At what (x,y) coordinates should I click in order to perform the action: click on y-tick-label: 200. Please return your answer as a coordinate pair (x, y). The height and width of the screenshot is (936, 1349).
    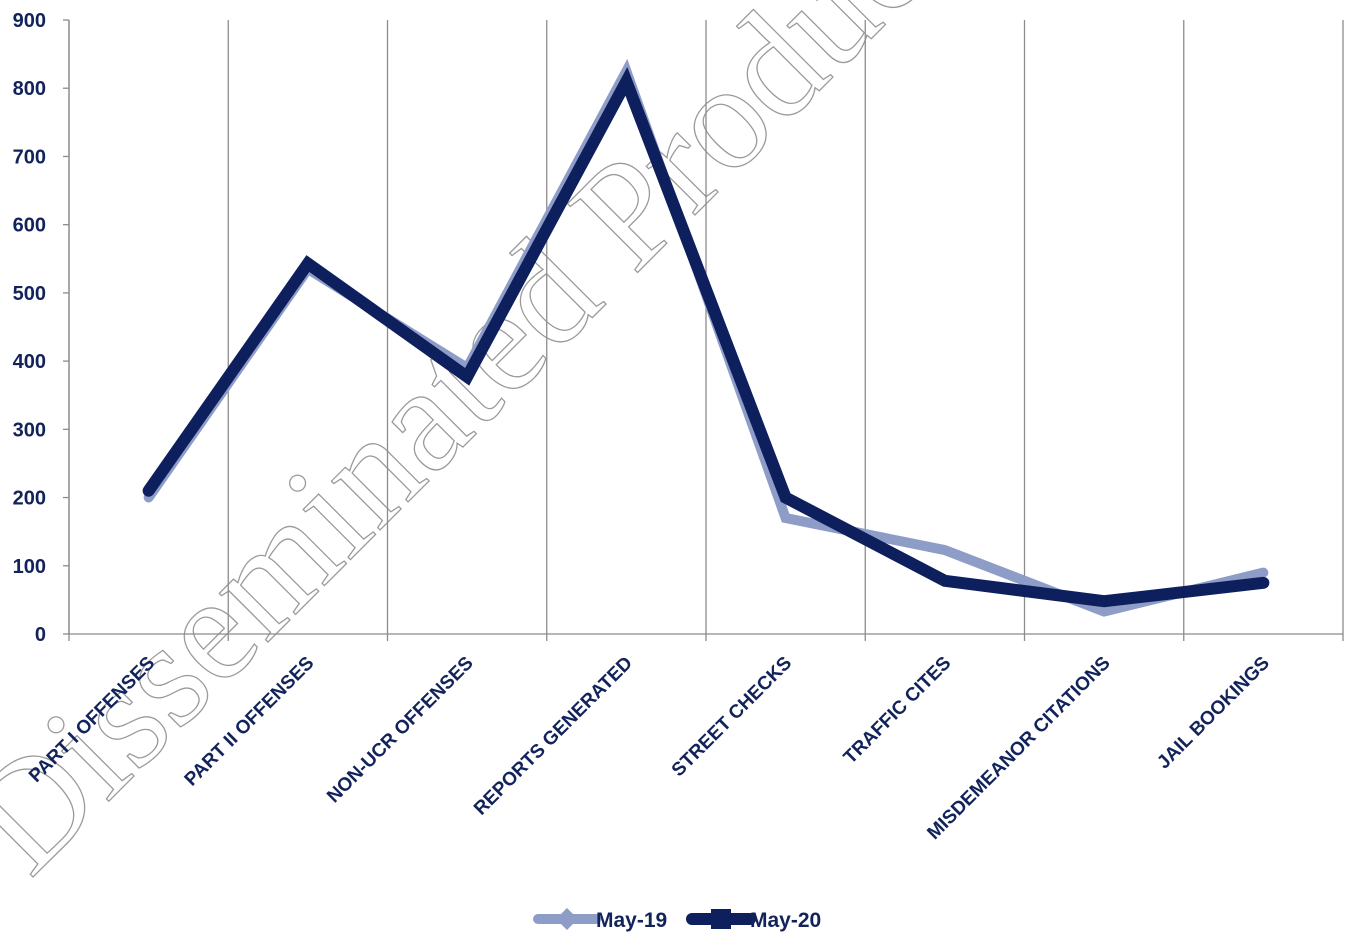
    Looking at the image, I should click on (29, 499).